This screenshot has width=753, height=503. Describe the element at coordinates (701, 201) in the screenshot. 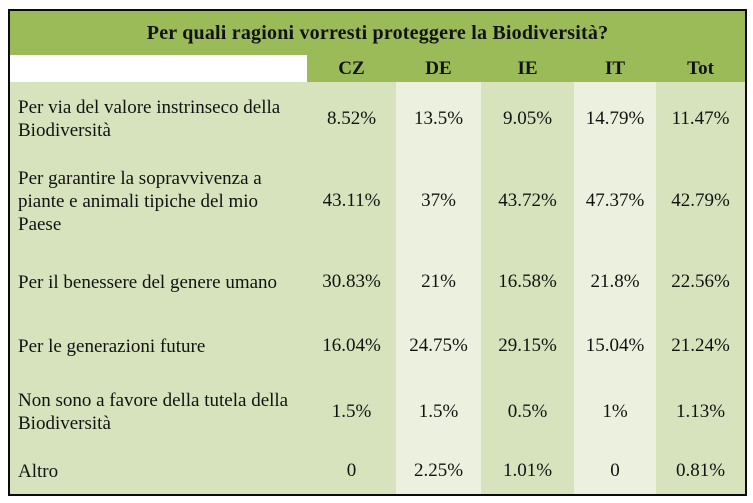

I see `value-cell: 42.79%` at that location.